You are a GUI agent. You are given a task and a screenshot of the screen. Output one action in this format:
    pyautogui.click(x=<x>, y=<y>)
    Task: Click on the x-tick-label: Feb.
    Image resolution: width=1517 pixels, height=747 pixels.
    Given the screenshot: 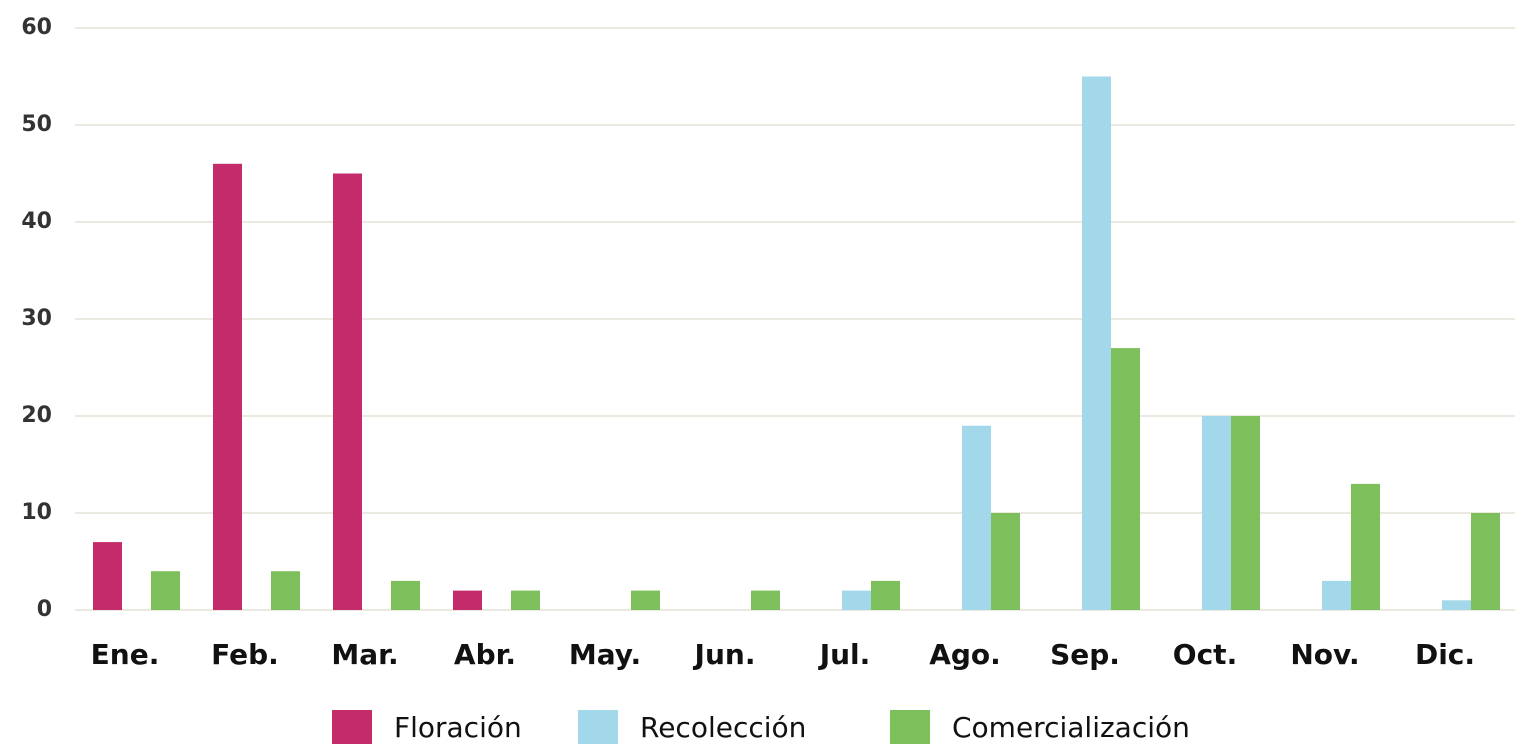 What is the action you would take?
    pyautogui.click(x=245, y=654)
    